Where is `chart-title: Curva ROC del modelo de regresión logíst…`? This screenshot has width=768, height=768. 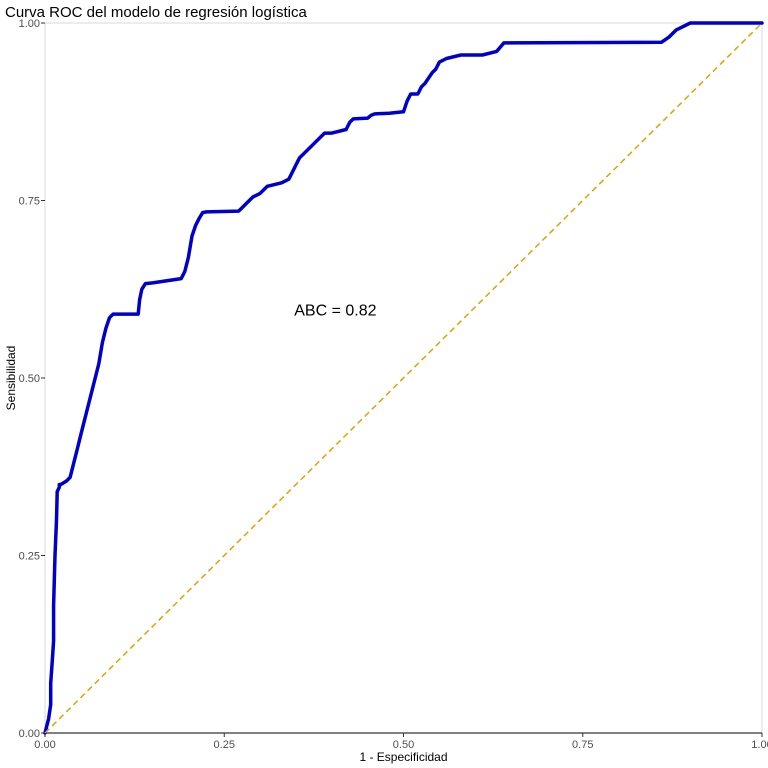
chart-title: Curva ROC del modelo de regresión logíst… is located at coordinates (156, 12).